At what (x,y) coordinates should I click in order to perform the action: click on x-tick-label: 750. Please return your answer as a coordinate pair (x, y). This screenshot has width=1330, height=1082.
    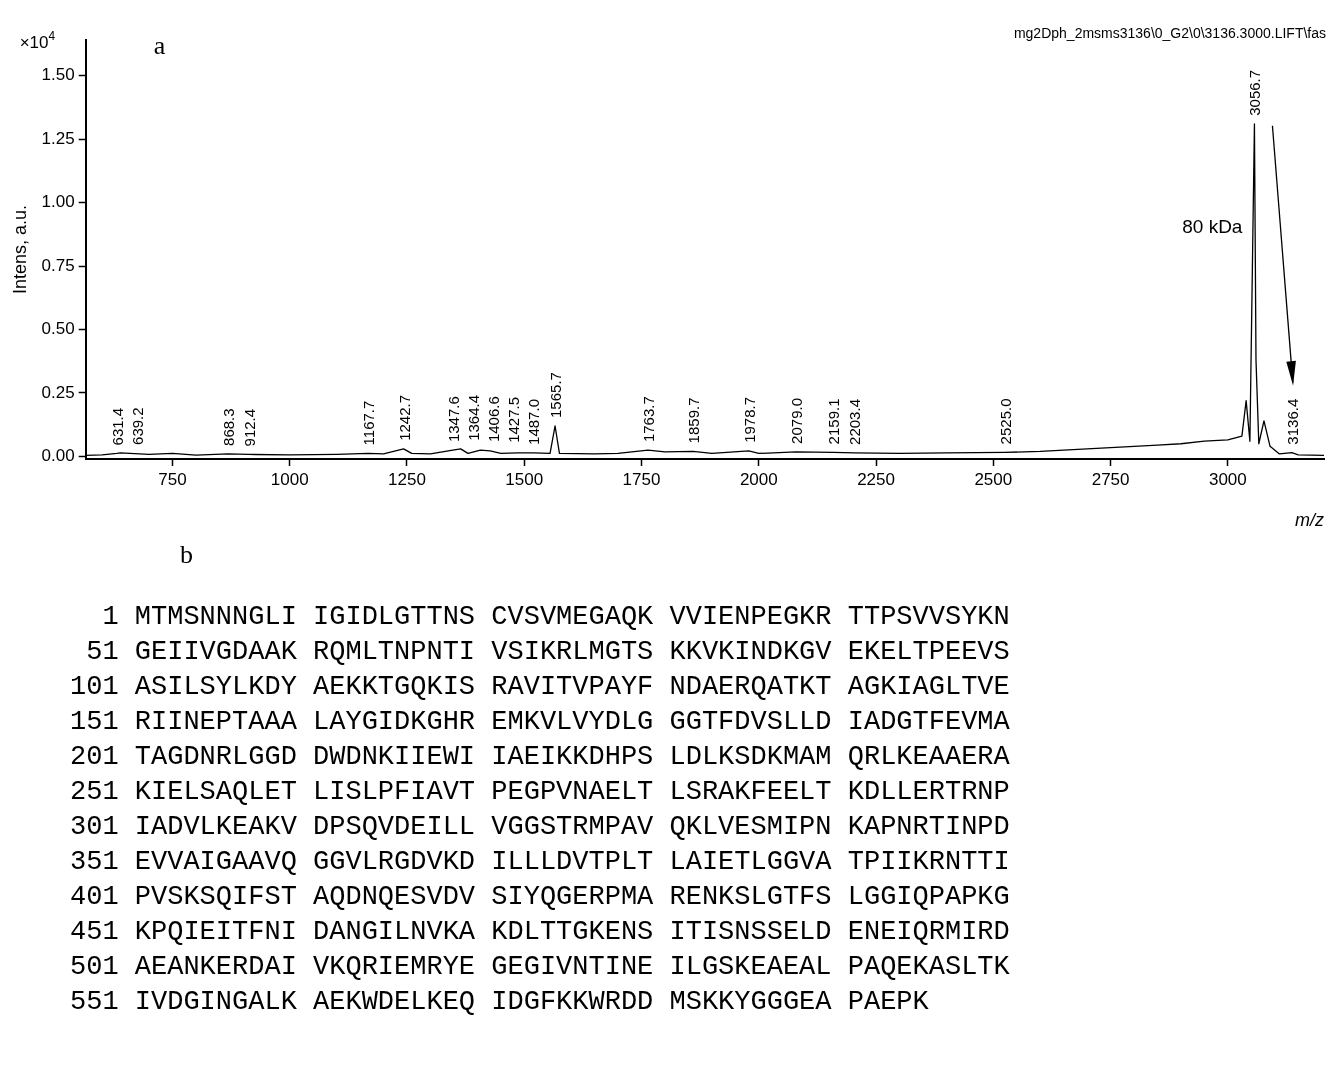
    Looking at the image, I should click on (172, 479).